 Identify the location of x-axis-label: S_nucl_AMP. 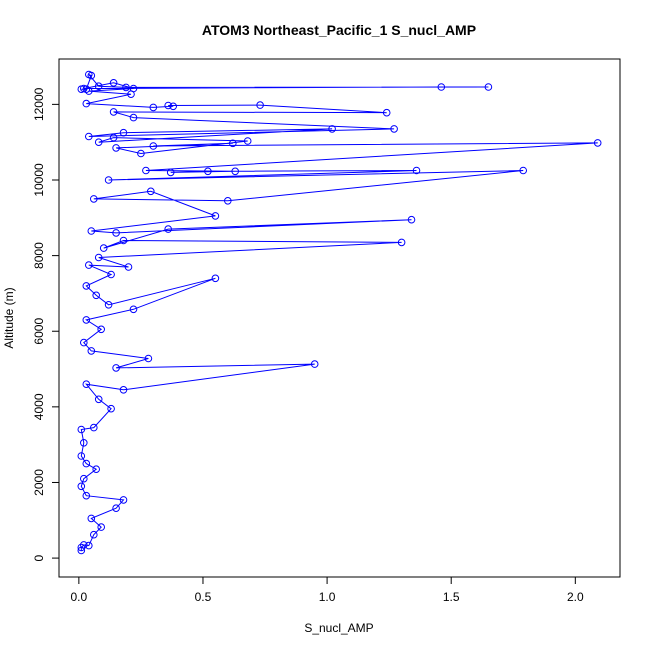
(338, 628).